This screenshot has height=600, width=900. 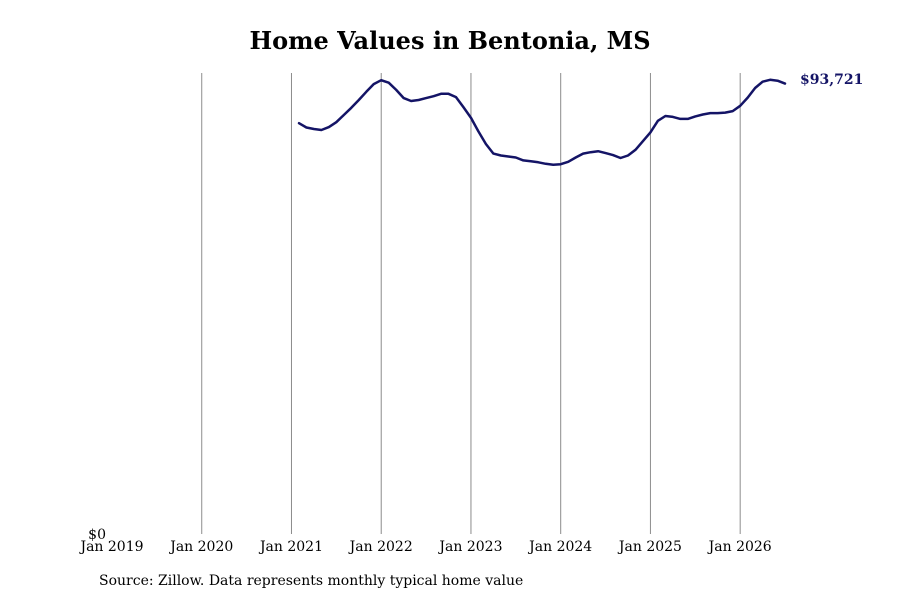 I want to click on x-tick-label: Jan 2019, so click(x=110, y=547).